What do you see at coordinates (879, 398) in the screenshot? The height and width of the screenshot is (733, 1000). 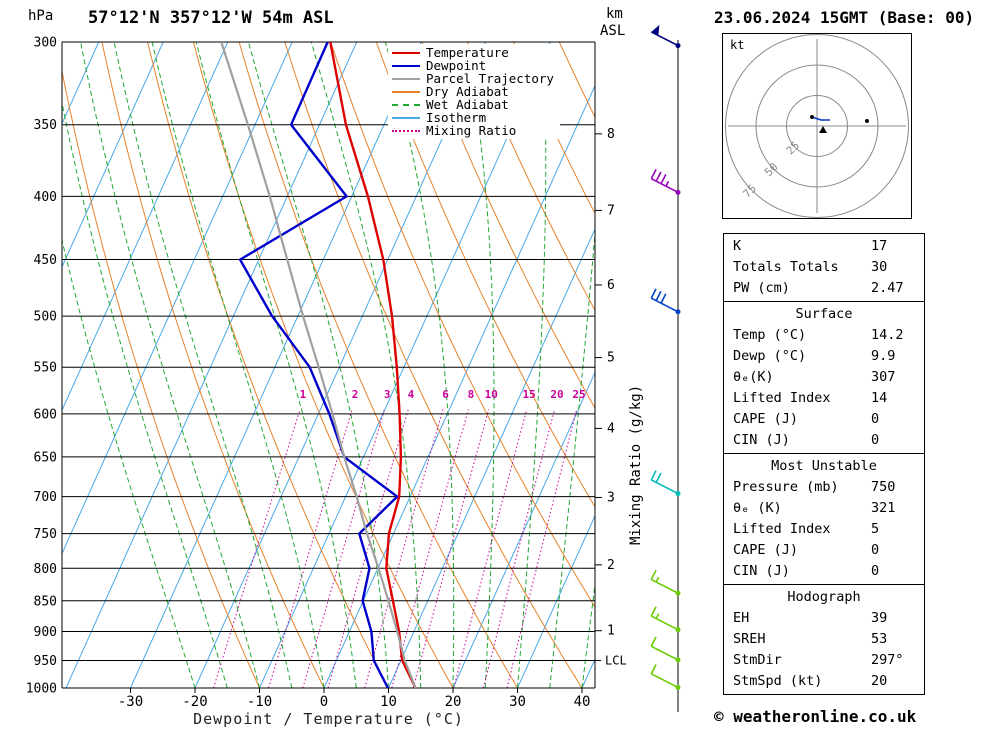 I see `stats-value: 14` at bounding box center [879, 398].